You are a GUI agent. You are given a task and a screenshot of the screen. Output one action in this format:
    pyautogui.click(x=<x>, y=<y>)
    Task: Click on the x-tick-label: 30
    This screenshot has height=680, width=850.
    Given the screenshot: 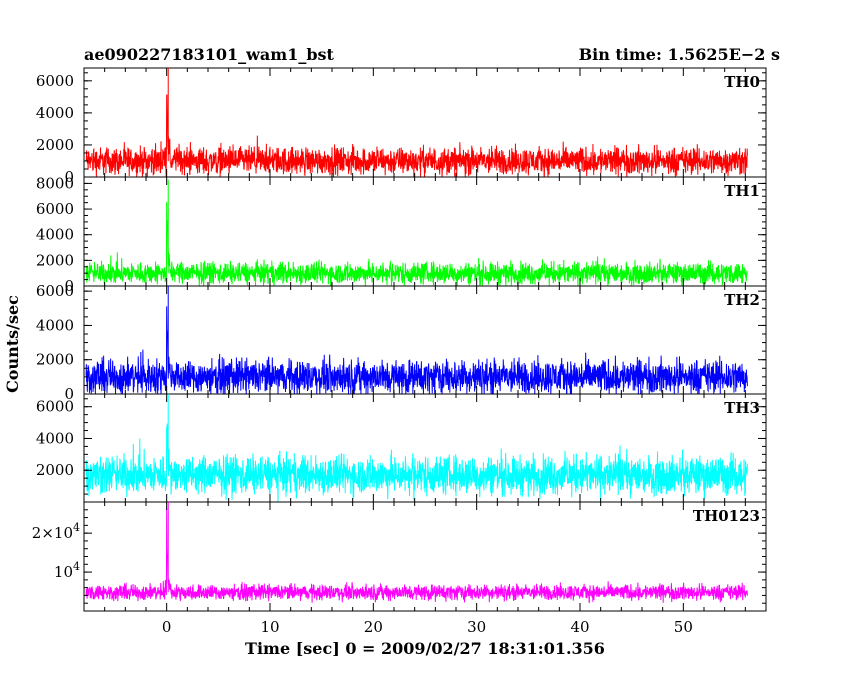 What is the action you would take?
    pyautogui.click(x=476, y=627)
    